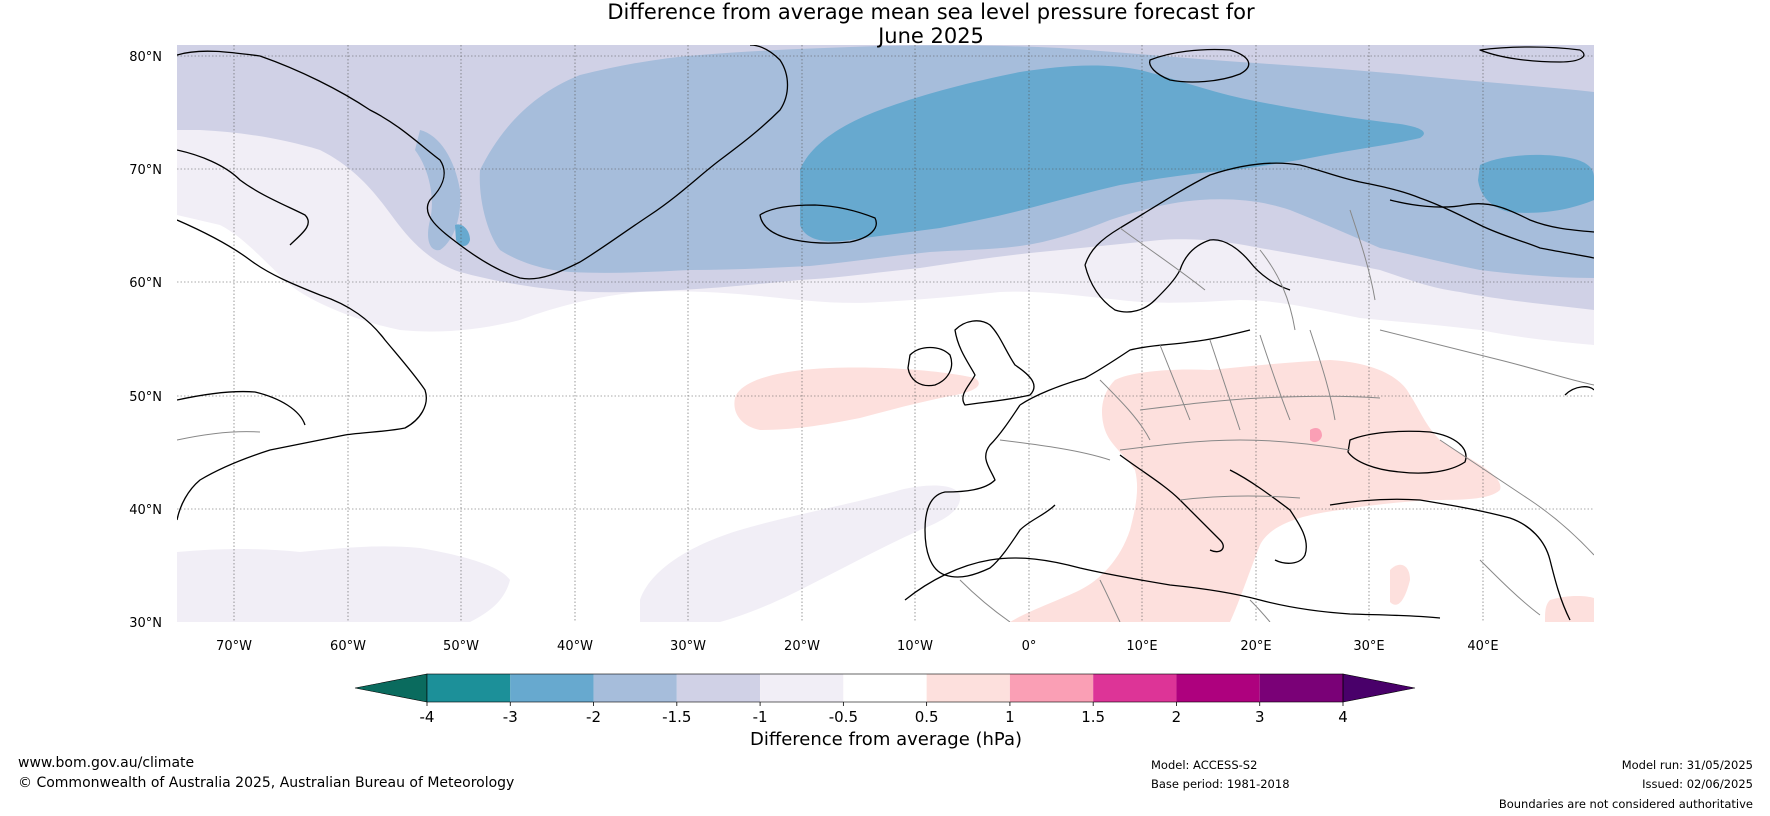 This screenshot has height=816, width=1770. I want to click on lon-label: 10°E, so click(1141, 646).